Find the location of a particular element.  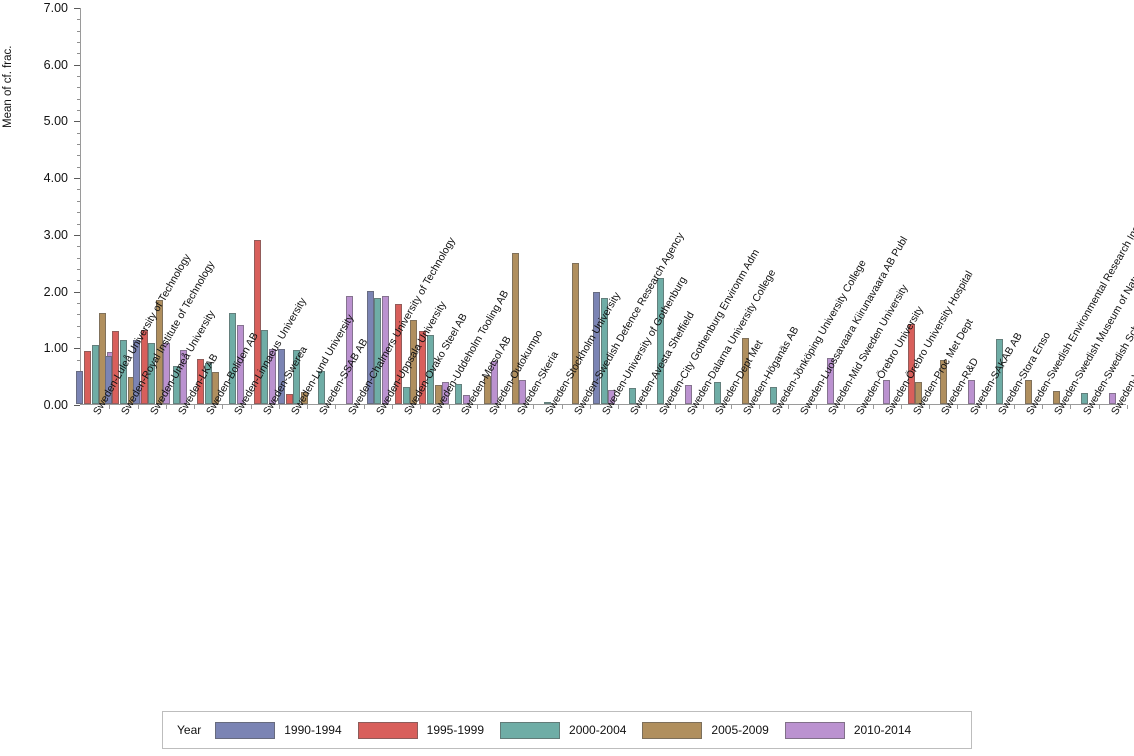

legend-item: 1995-1999 is located at coordinates (420, 730).